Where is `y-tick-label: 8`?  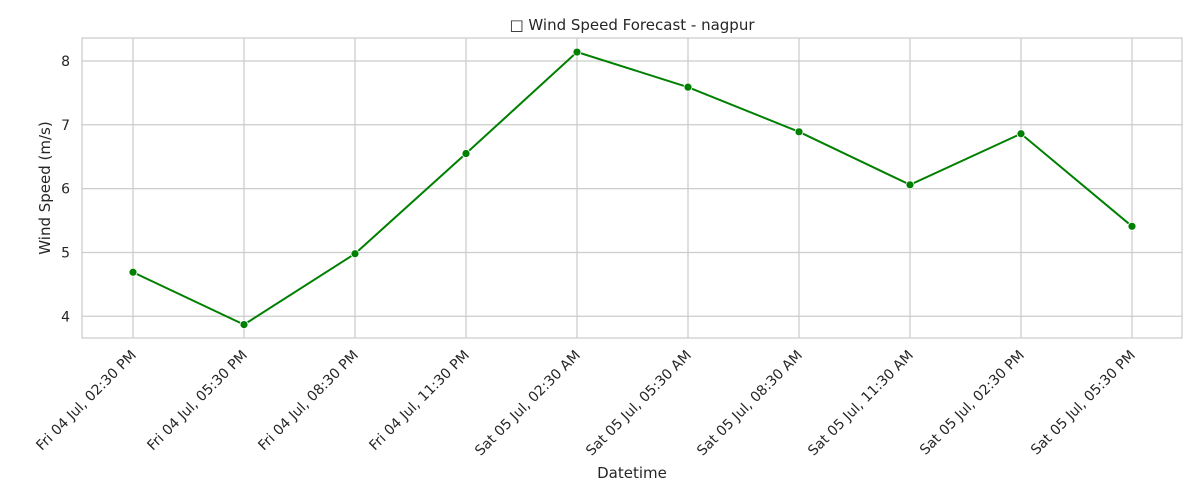 y-tick-label: 8 is located at coordinates (65, 62).